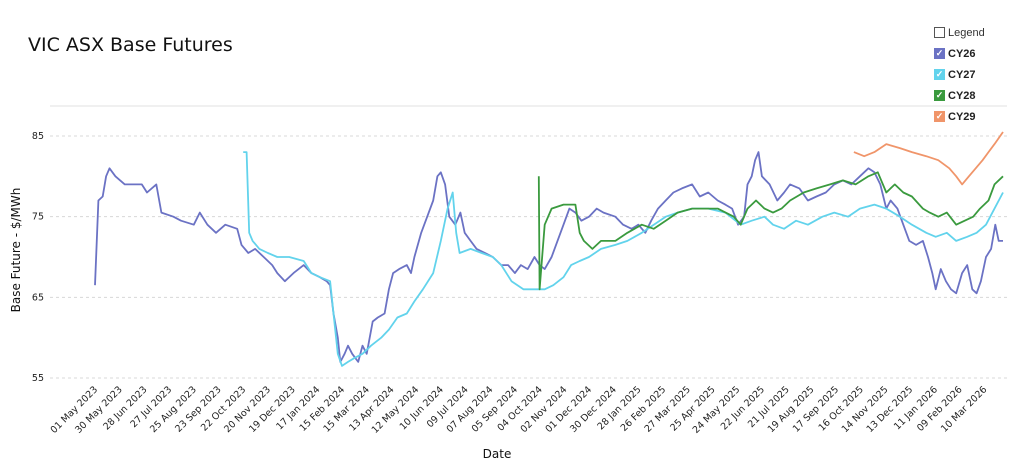 Image resolution: width=1024 pixels, height=470 pixels. Describe the element at coordinates (939, 32) in the screenshot. I see `legend-checkbox-icon` at that location.